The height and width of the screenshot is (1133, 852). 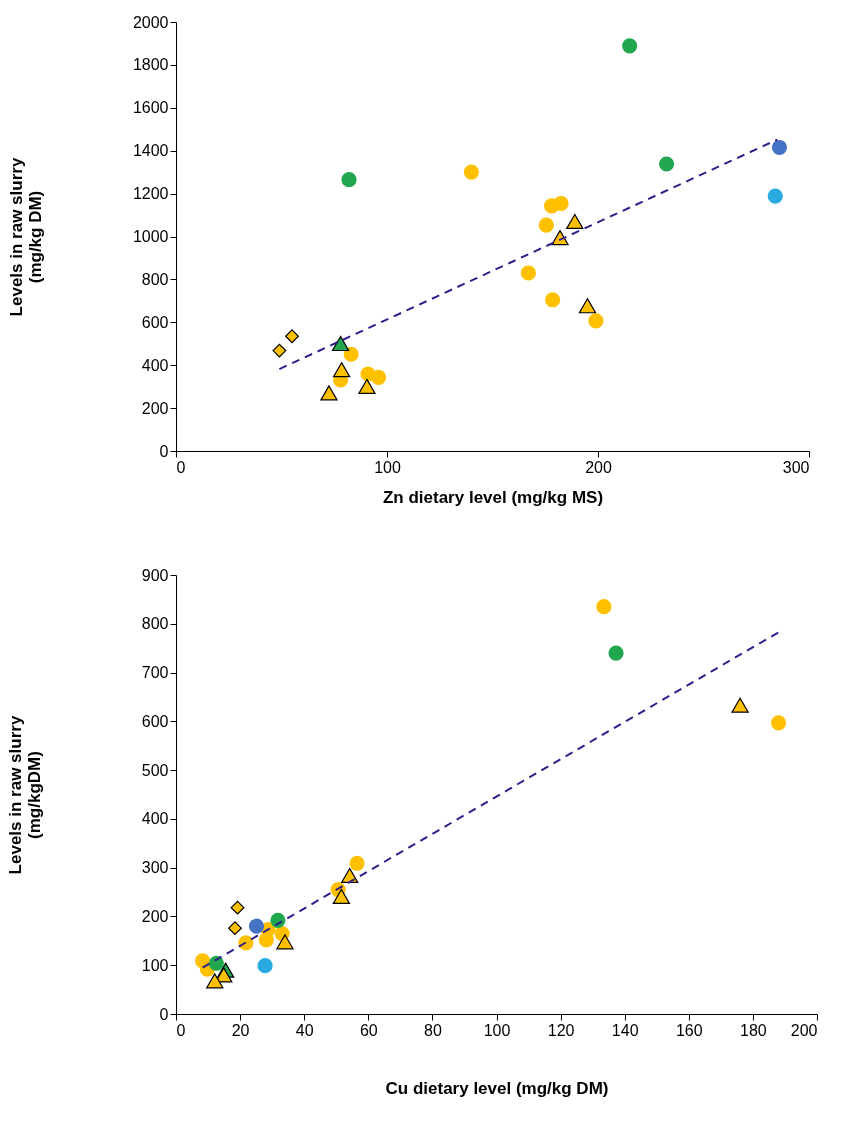 I want to click on x-tick-label: 120, so click(x=561, y=1030).